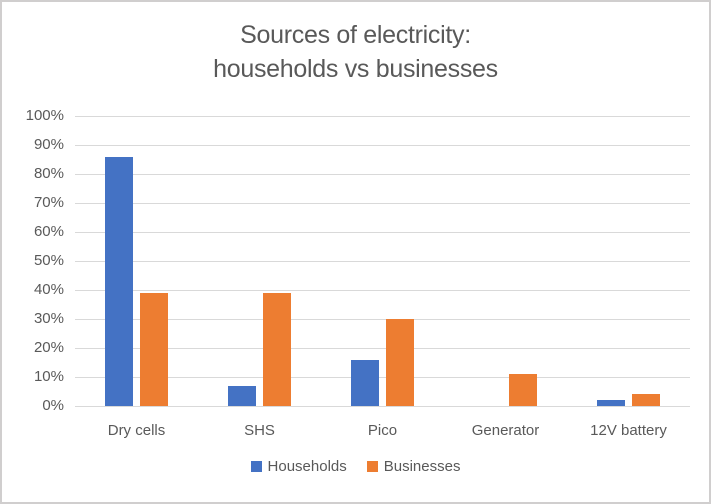 The width and height of the screenshot is (711, 504). I want to click on legend-item-households: Households, so click(298, 466).